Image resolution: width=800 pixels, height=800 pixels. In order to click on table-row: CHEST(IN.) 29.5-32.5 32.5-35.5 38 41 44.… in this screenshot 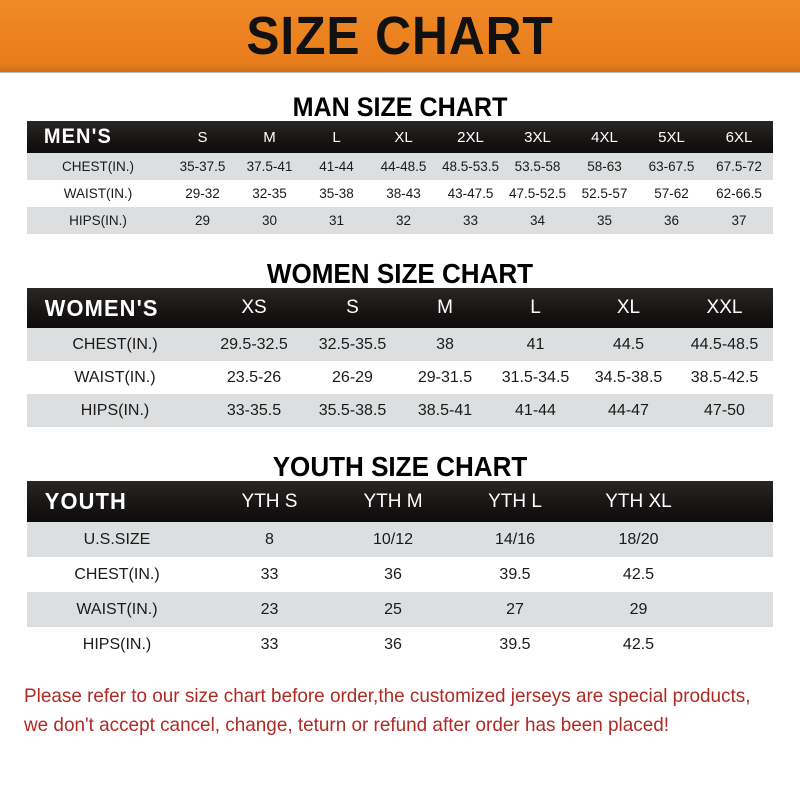, I will do `click(400, 344)`.